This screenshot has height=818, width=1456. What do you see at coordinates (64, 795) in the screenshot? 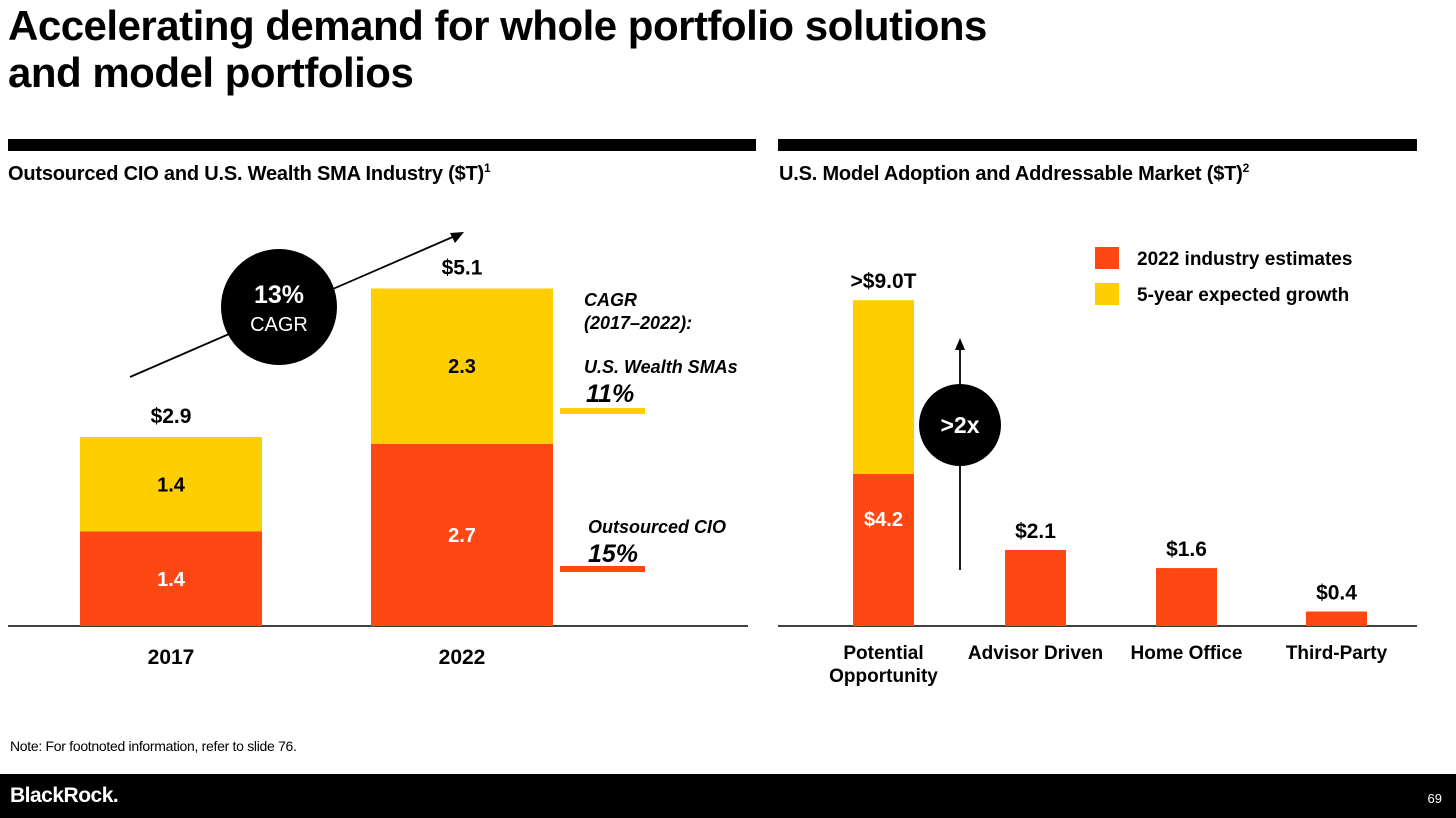
I see `blackrock-logo: BlackRock.` at bounding box center [64, 795].